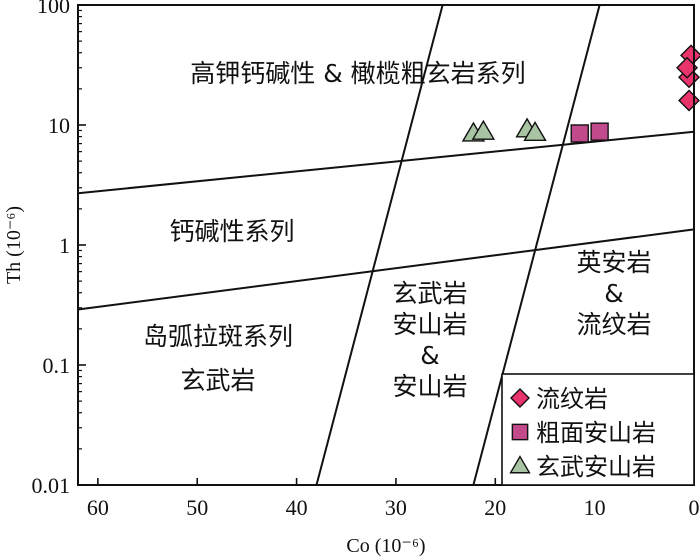 Image resolution: width=700 pixels, height=560 pixels. What do you see at coordinates (53, 9) in the screenshot?
I see `y-tick-label: 100` at bounding box center [53, 9].